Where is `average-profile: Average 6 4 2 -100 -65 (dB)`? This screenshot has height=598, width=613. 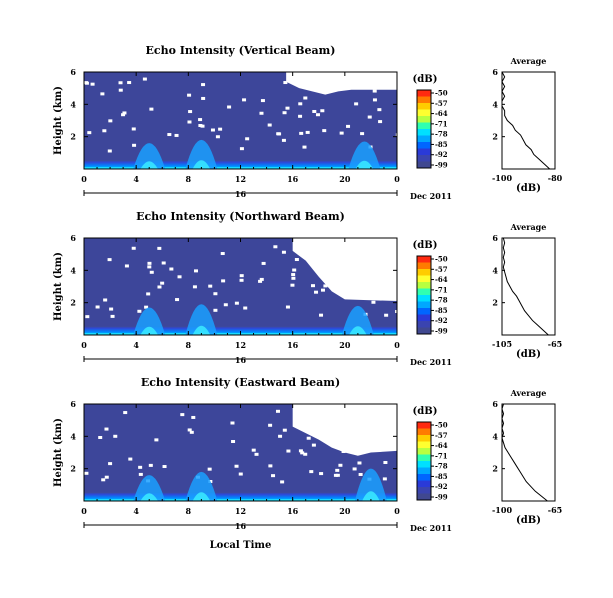
average-profile: Average 6 4 2 -100 -65 (dB) is located at coordinates (527, 457).